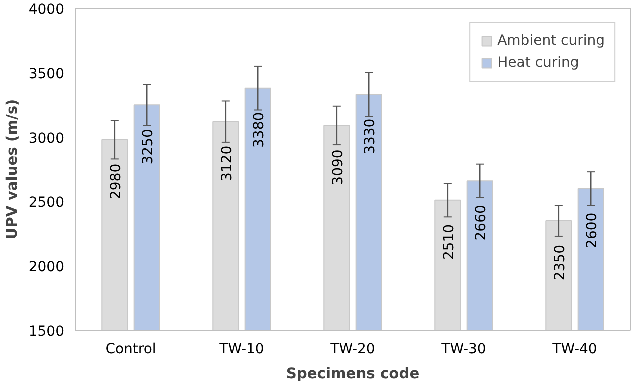 The height and width of the screenshot is (385, 640). I want to click on y-tick-label: 2500, so click(46, 203).